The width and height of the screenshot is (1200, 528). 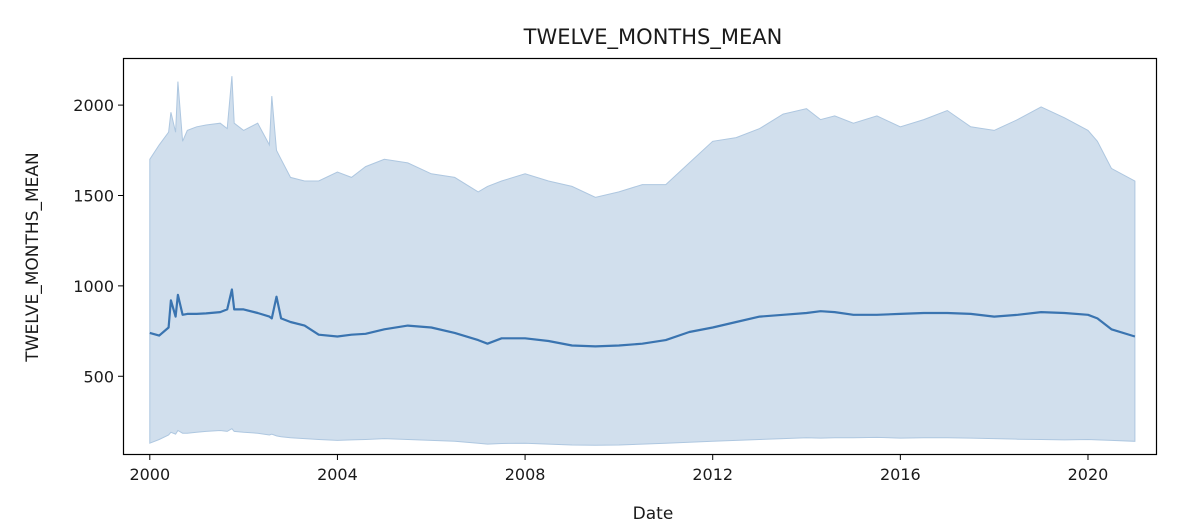 What do you see at coordinates (149, 474) in the screenshot?
I see `x-tick-label: 2000` at bounding box center [149, 474].